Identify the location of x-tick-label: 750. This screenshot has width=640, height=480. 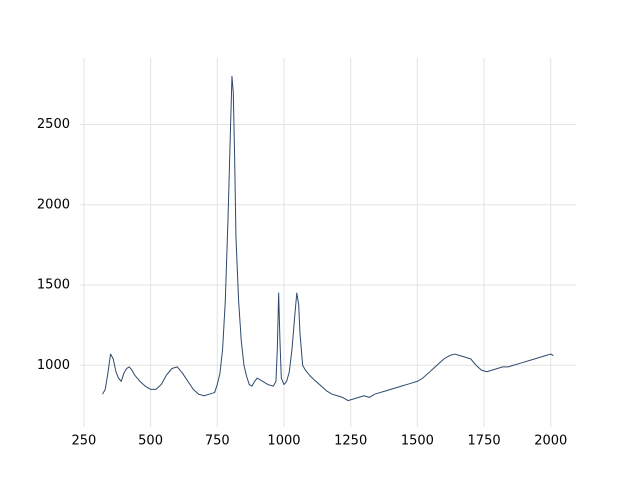
(217, 441).